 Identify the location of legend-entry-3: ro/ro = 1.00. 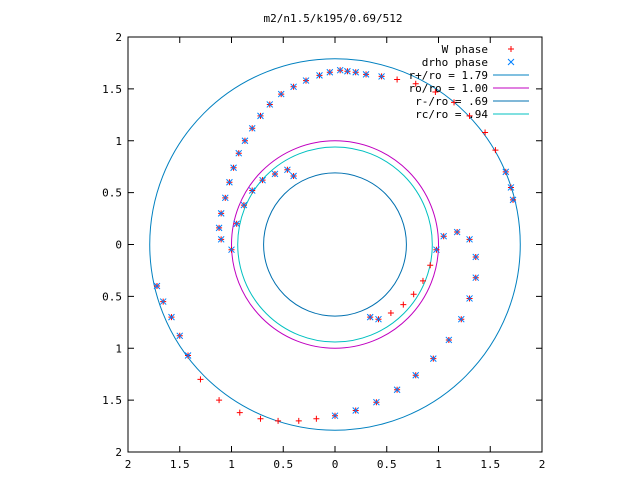
(469, 88).